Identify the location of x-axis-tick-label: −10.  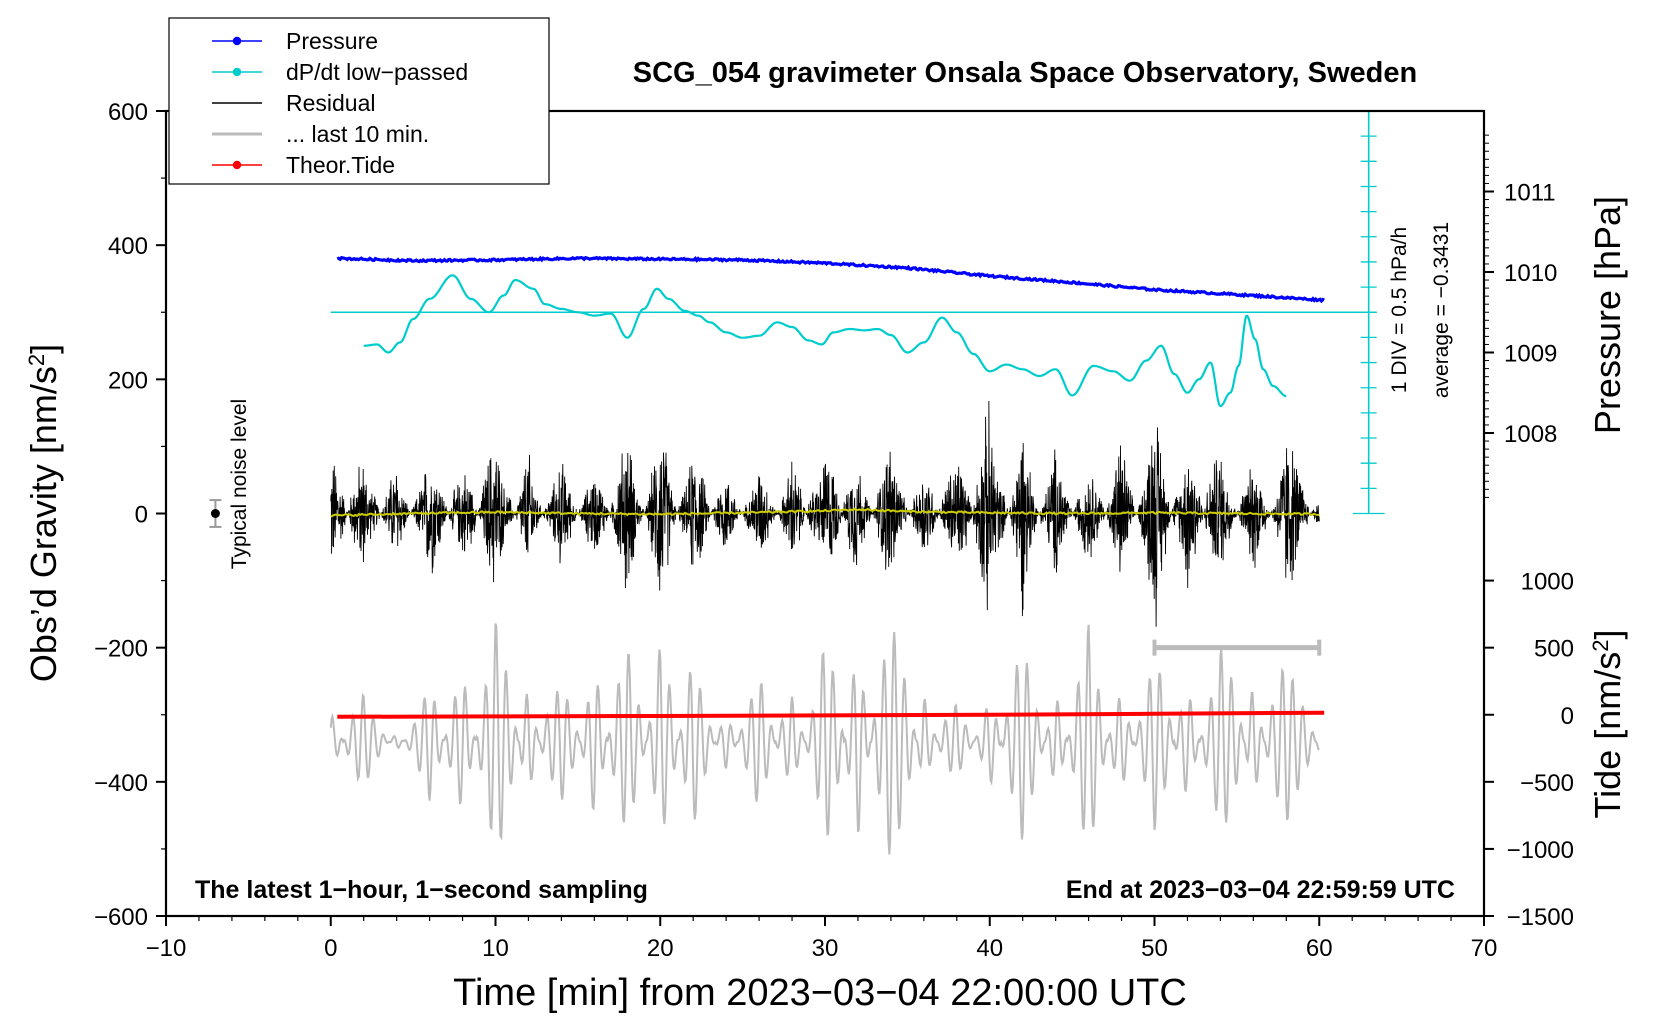
(166, 948).